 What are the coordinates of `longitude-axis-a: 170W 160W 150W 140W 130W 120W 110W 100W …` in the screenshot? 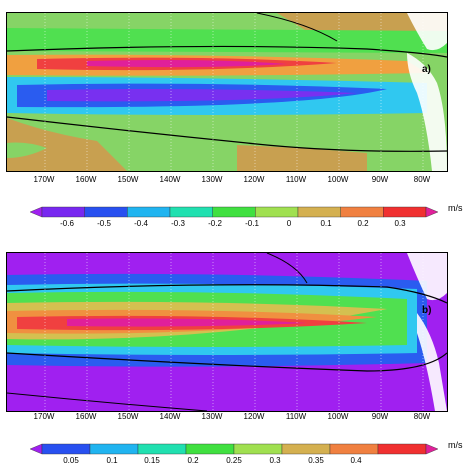 It's located at (227, 181).